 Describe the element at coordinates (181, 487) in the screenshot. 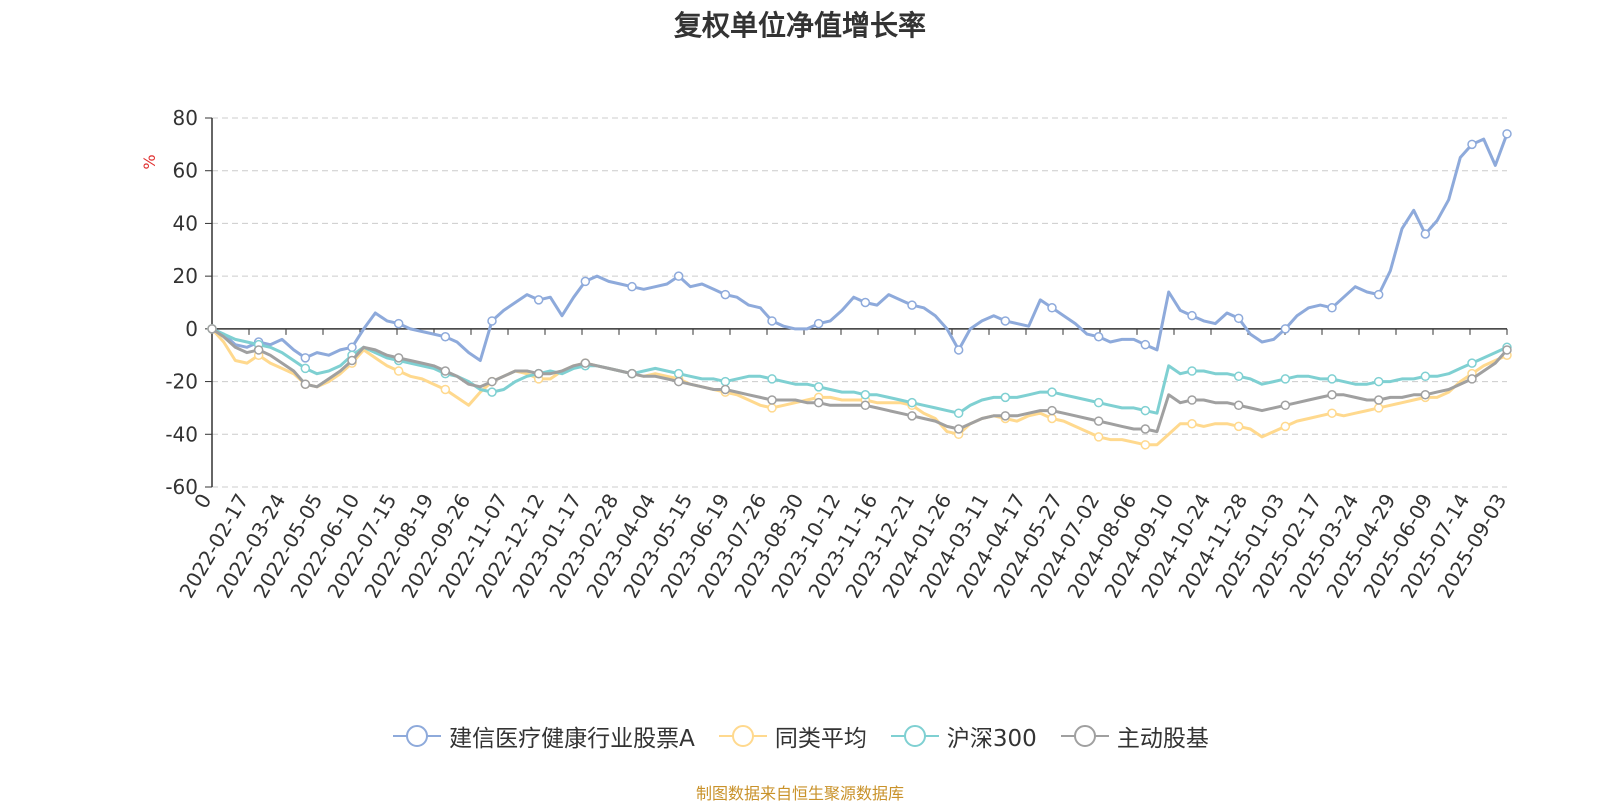

I see `y-tick-label: -60` at that location.